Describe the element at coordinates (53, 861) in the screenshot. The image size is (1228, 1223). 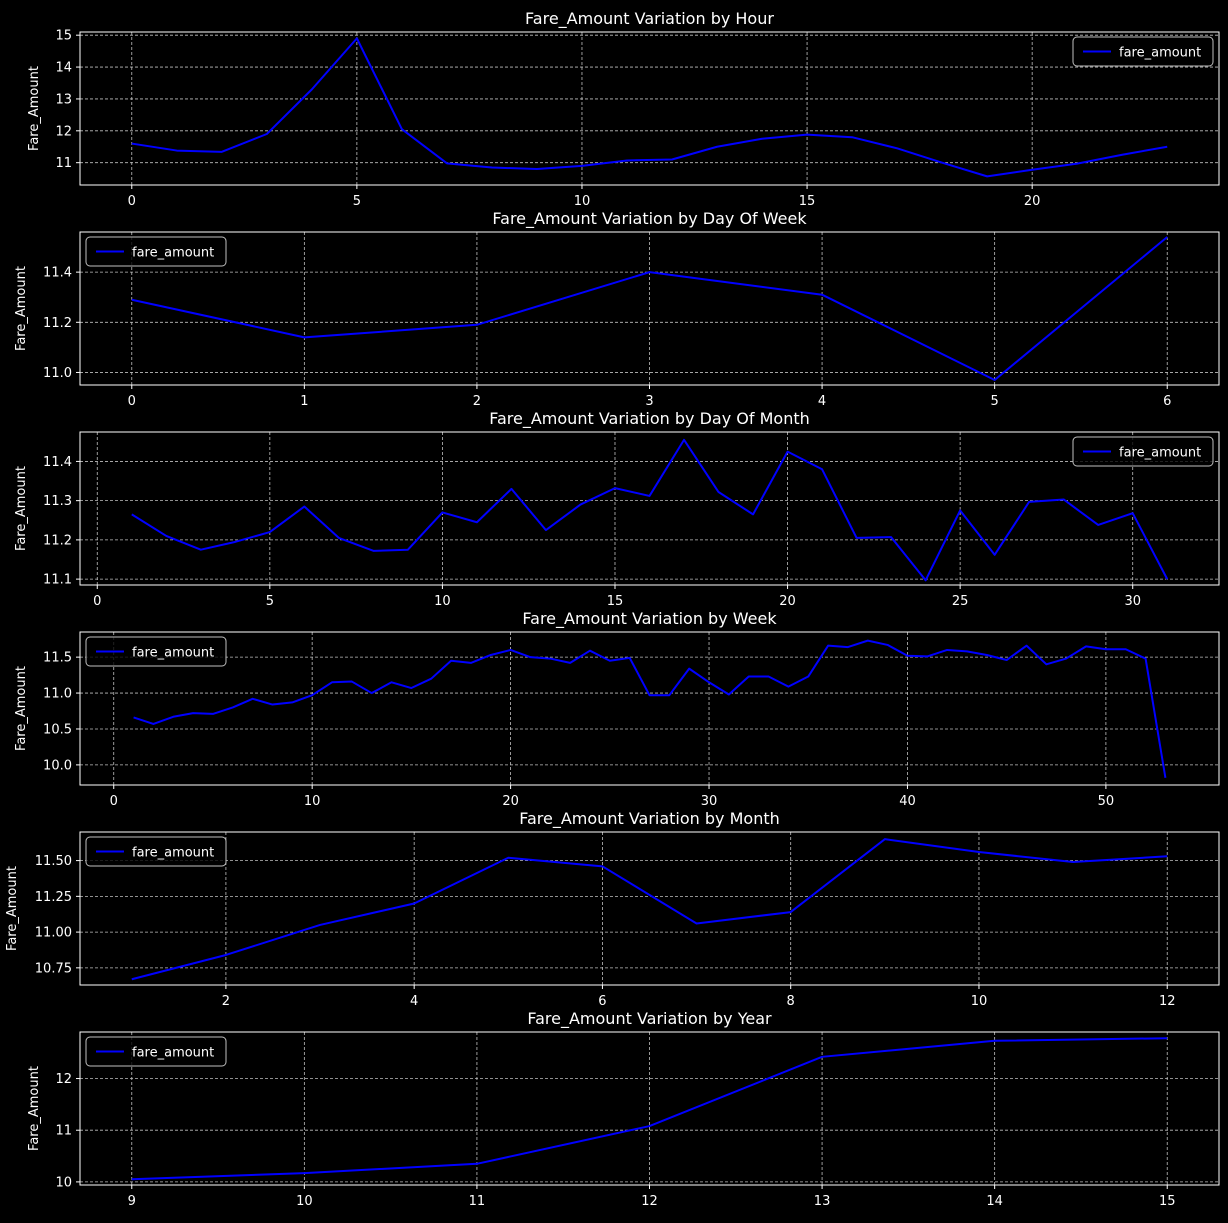
I see `y-tick-label: 11.50` at that location.